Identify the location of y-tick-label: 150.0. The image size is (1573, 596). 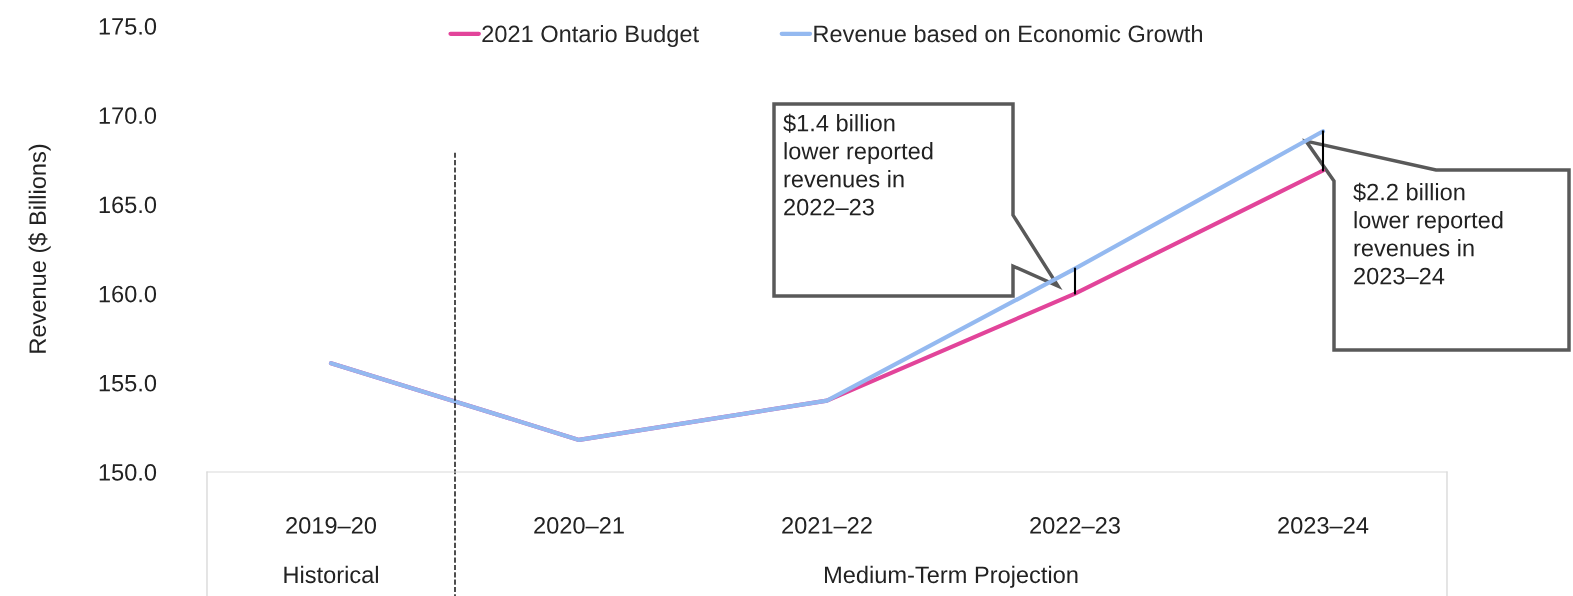
(128, 472).